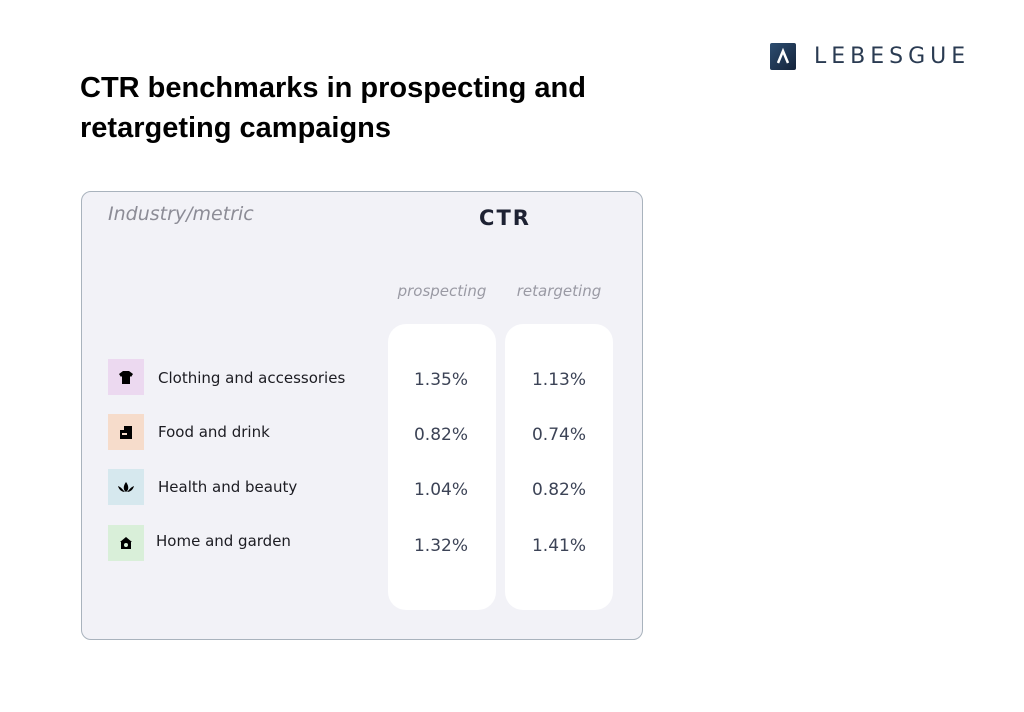  Describe the element at coordinates (558, 435) in the screenshot. I see `cell: 0.74%` at that location.